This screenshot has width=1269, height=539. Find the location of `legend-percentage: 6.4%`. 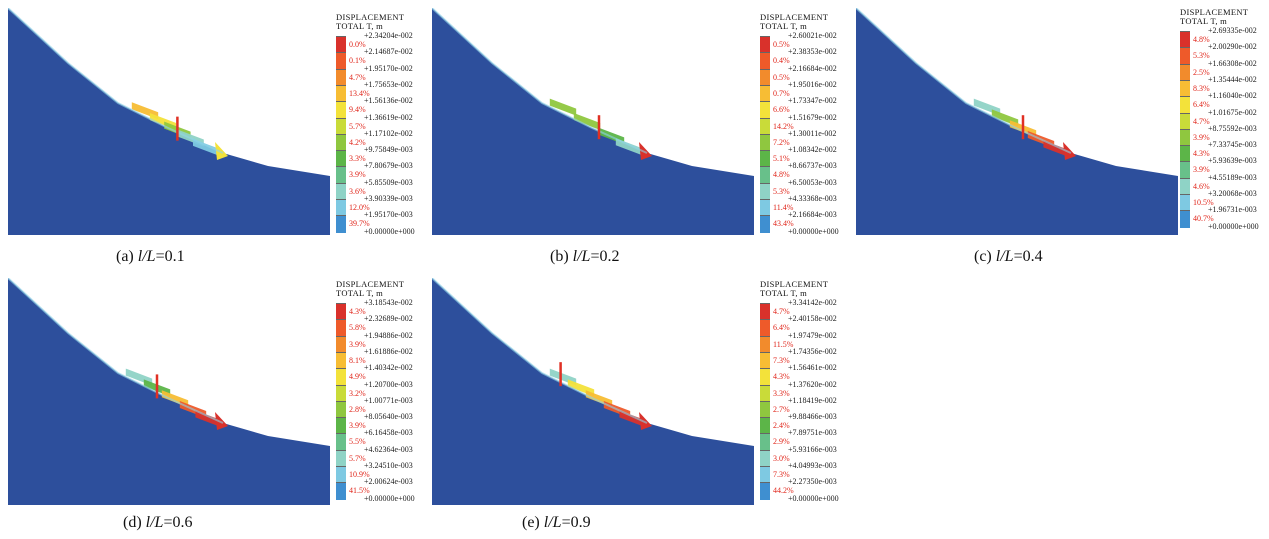

legend-percentage: 6.4% is located at coordinates (781, 328).